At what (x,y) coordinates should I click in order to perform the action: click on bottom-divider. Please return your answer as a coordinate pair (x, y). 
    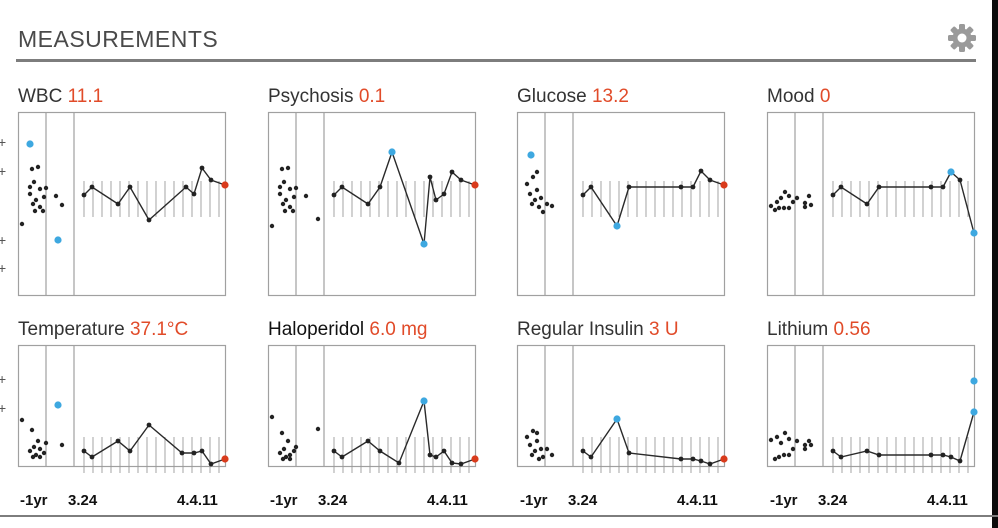
    Looking at the image, I should click on (499, 516).